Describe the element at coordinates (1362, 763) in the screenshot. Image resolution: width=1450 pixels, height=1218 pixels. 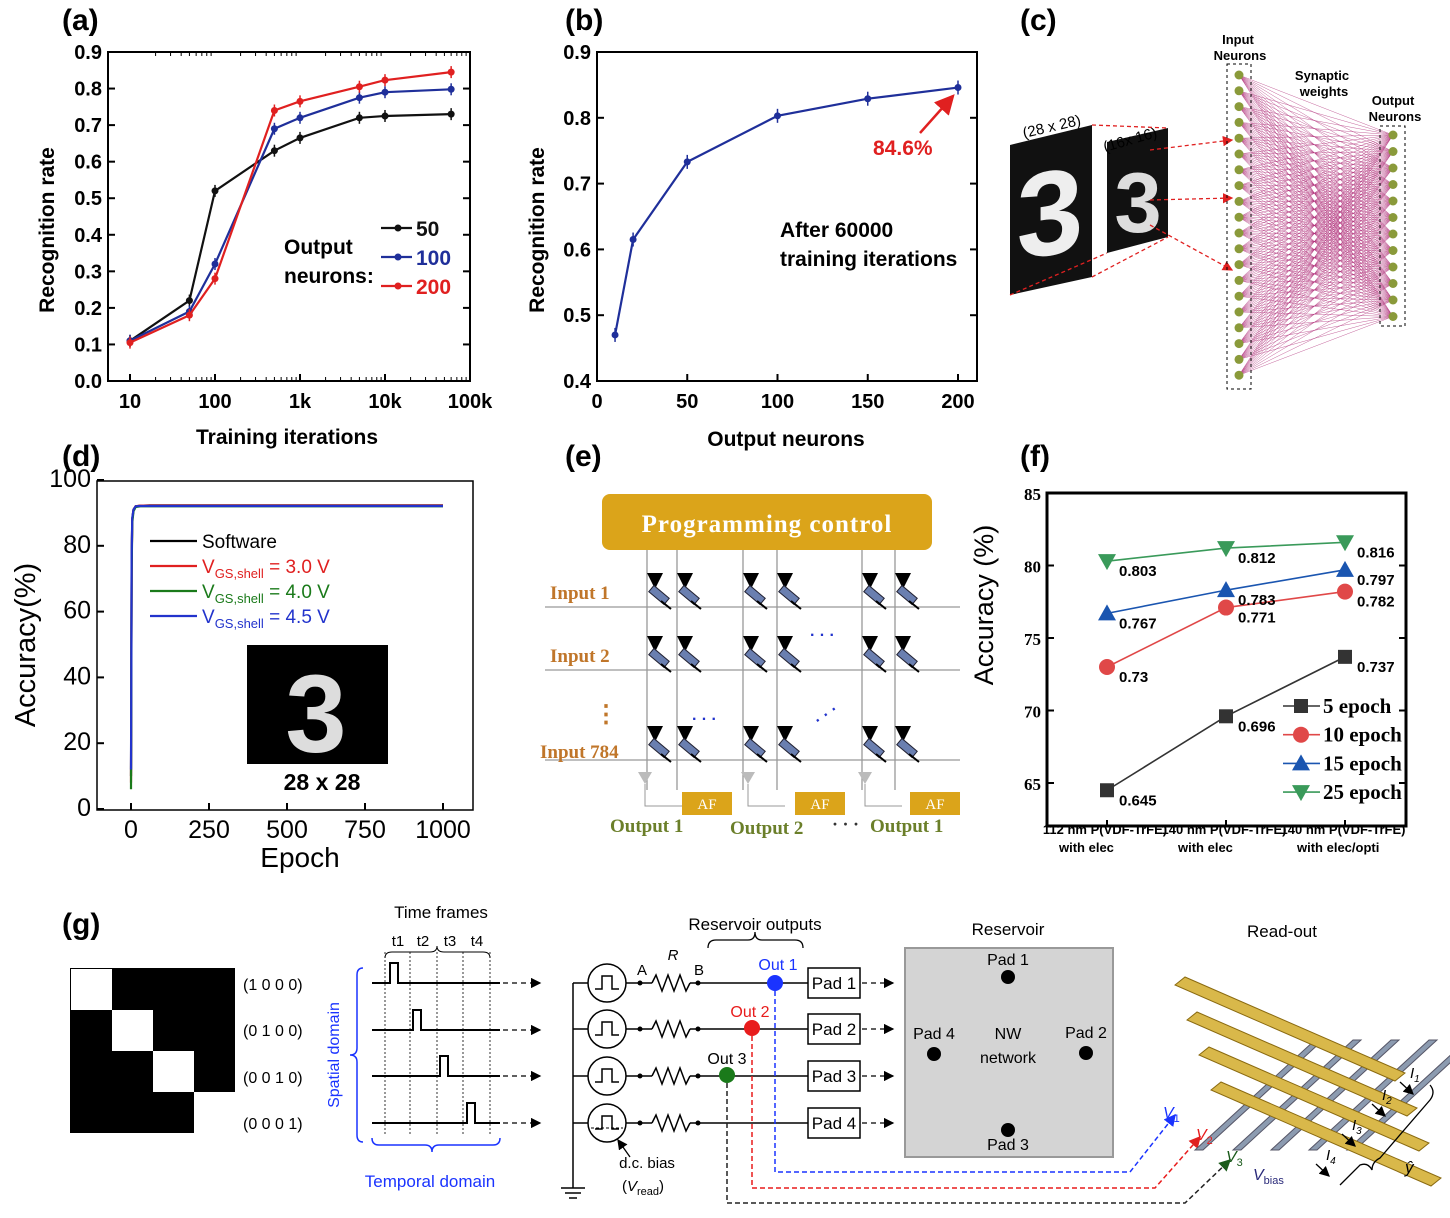
I see `legend-label-2: 15 epoch` at that location.